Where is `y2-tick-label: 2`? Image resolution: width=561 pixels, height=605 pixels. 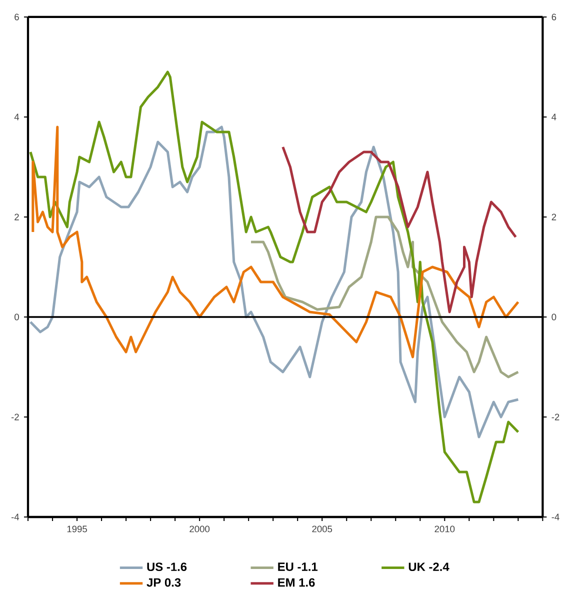
y2-tick-label: 2 is located at coordinates (16, 217).